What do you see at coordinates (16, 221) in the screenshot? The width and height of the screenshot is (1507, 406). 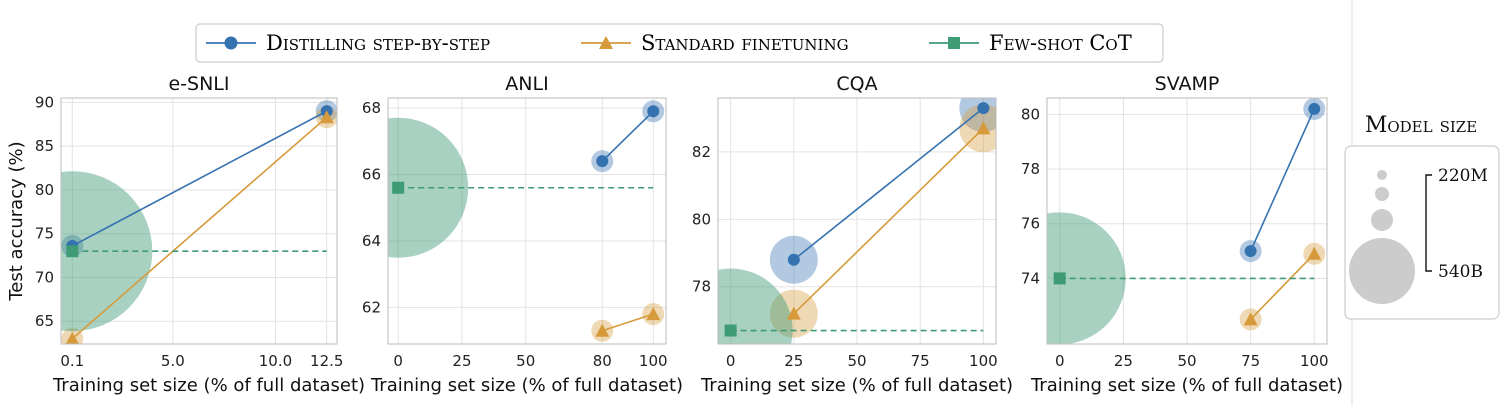 I see `y-axis-title: Test accuracy (%)` at bounding box center [16, 221].